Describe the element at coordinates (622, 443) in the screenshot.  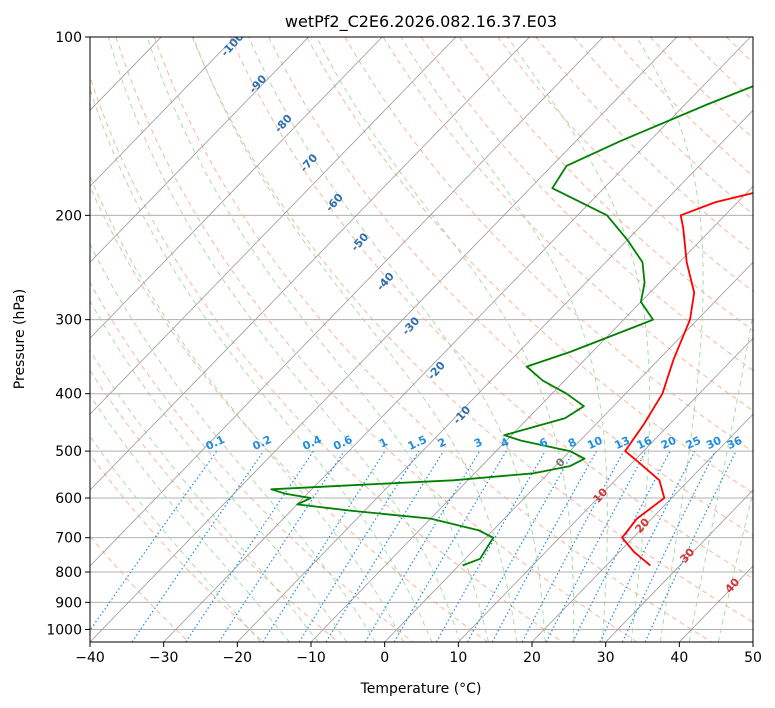
I see `mixing-ratio-label: 13` at that location.